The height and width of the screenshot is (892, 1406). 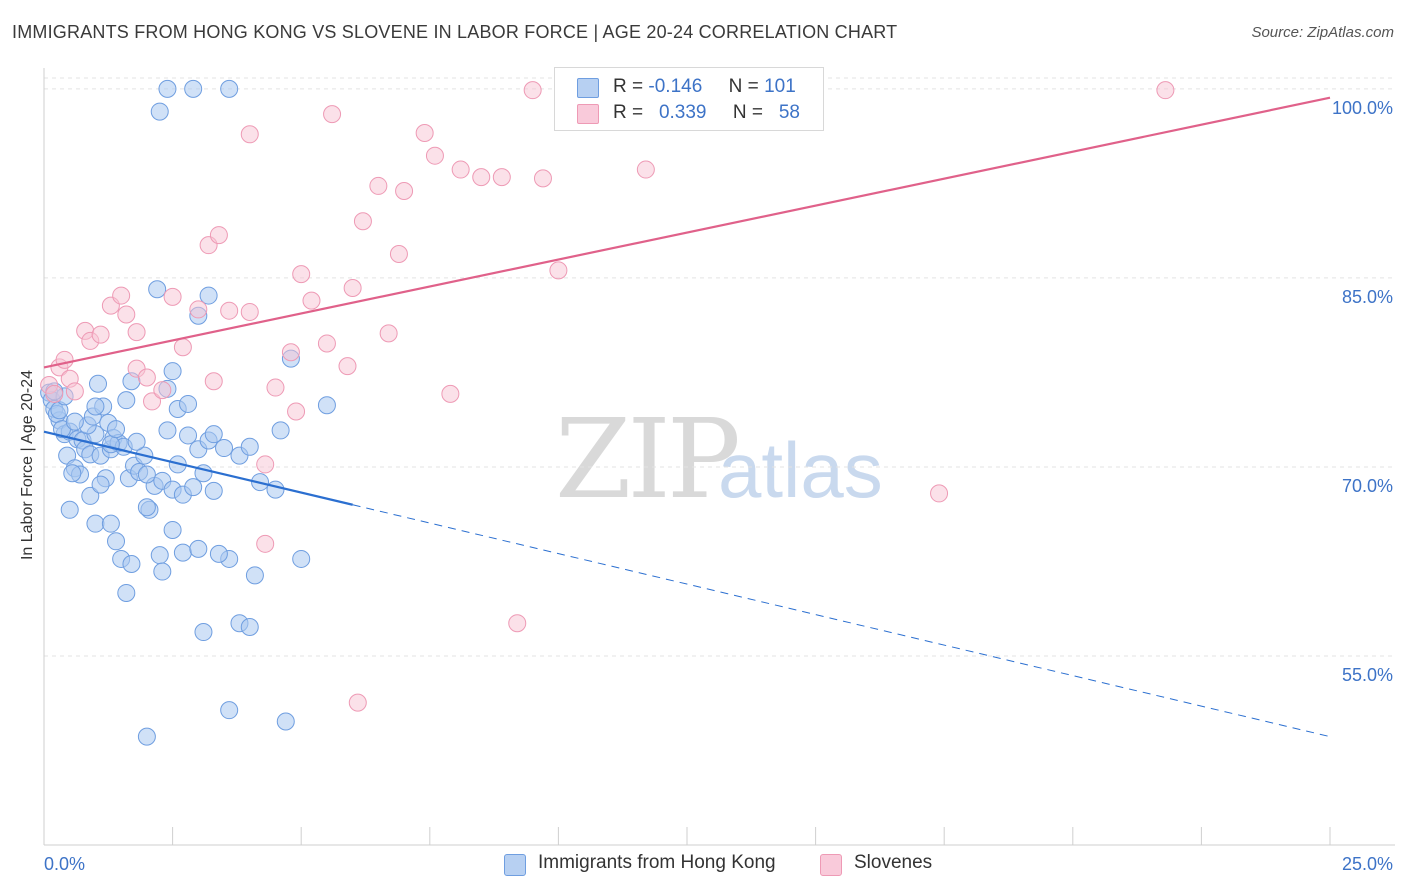 What do you see at coordinates (1322, 32) in the screenshot?
I see `source-label: Source: ZipAtlas.com` at bounding box center [1322, 32].